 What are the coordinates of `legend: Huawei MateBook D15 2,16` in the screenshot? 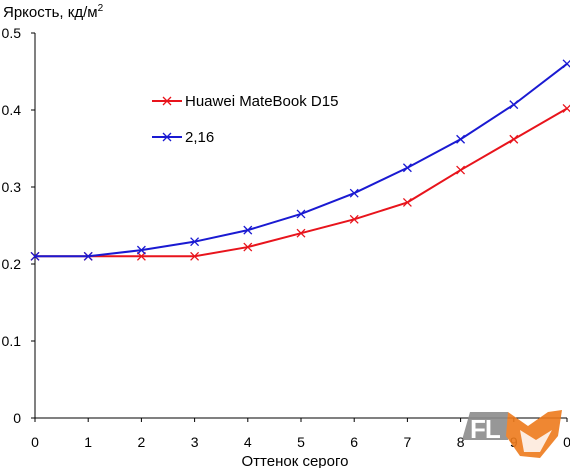 It's located at (245, 119).